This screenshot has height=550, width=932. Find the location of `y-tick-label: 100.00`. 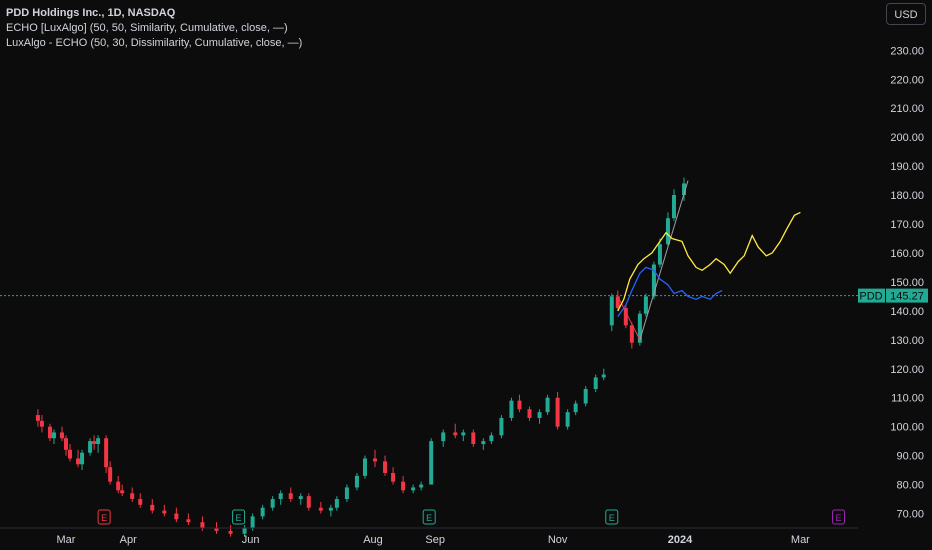

y-tick-label: 100.00 is located at coordinates (907, 428).